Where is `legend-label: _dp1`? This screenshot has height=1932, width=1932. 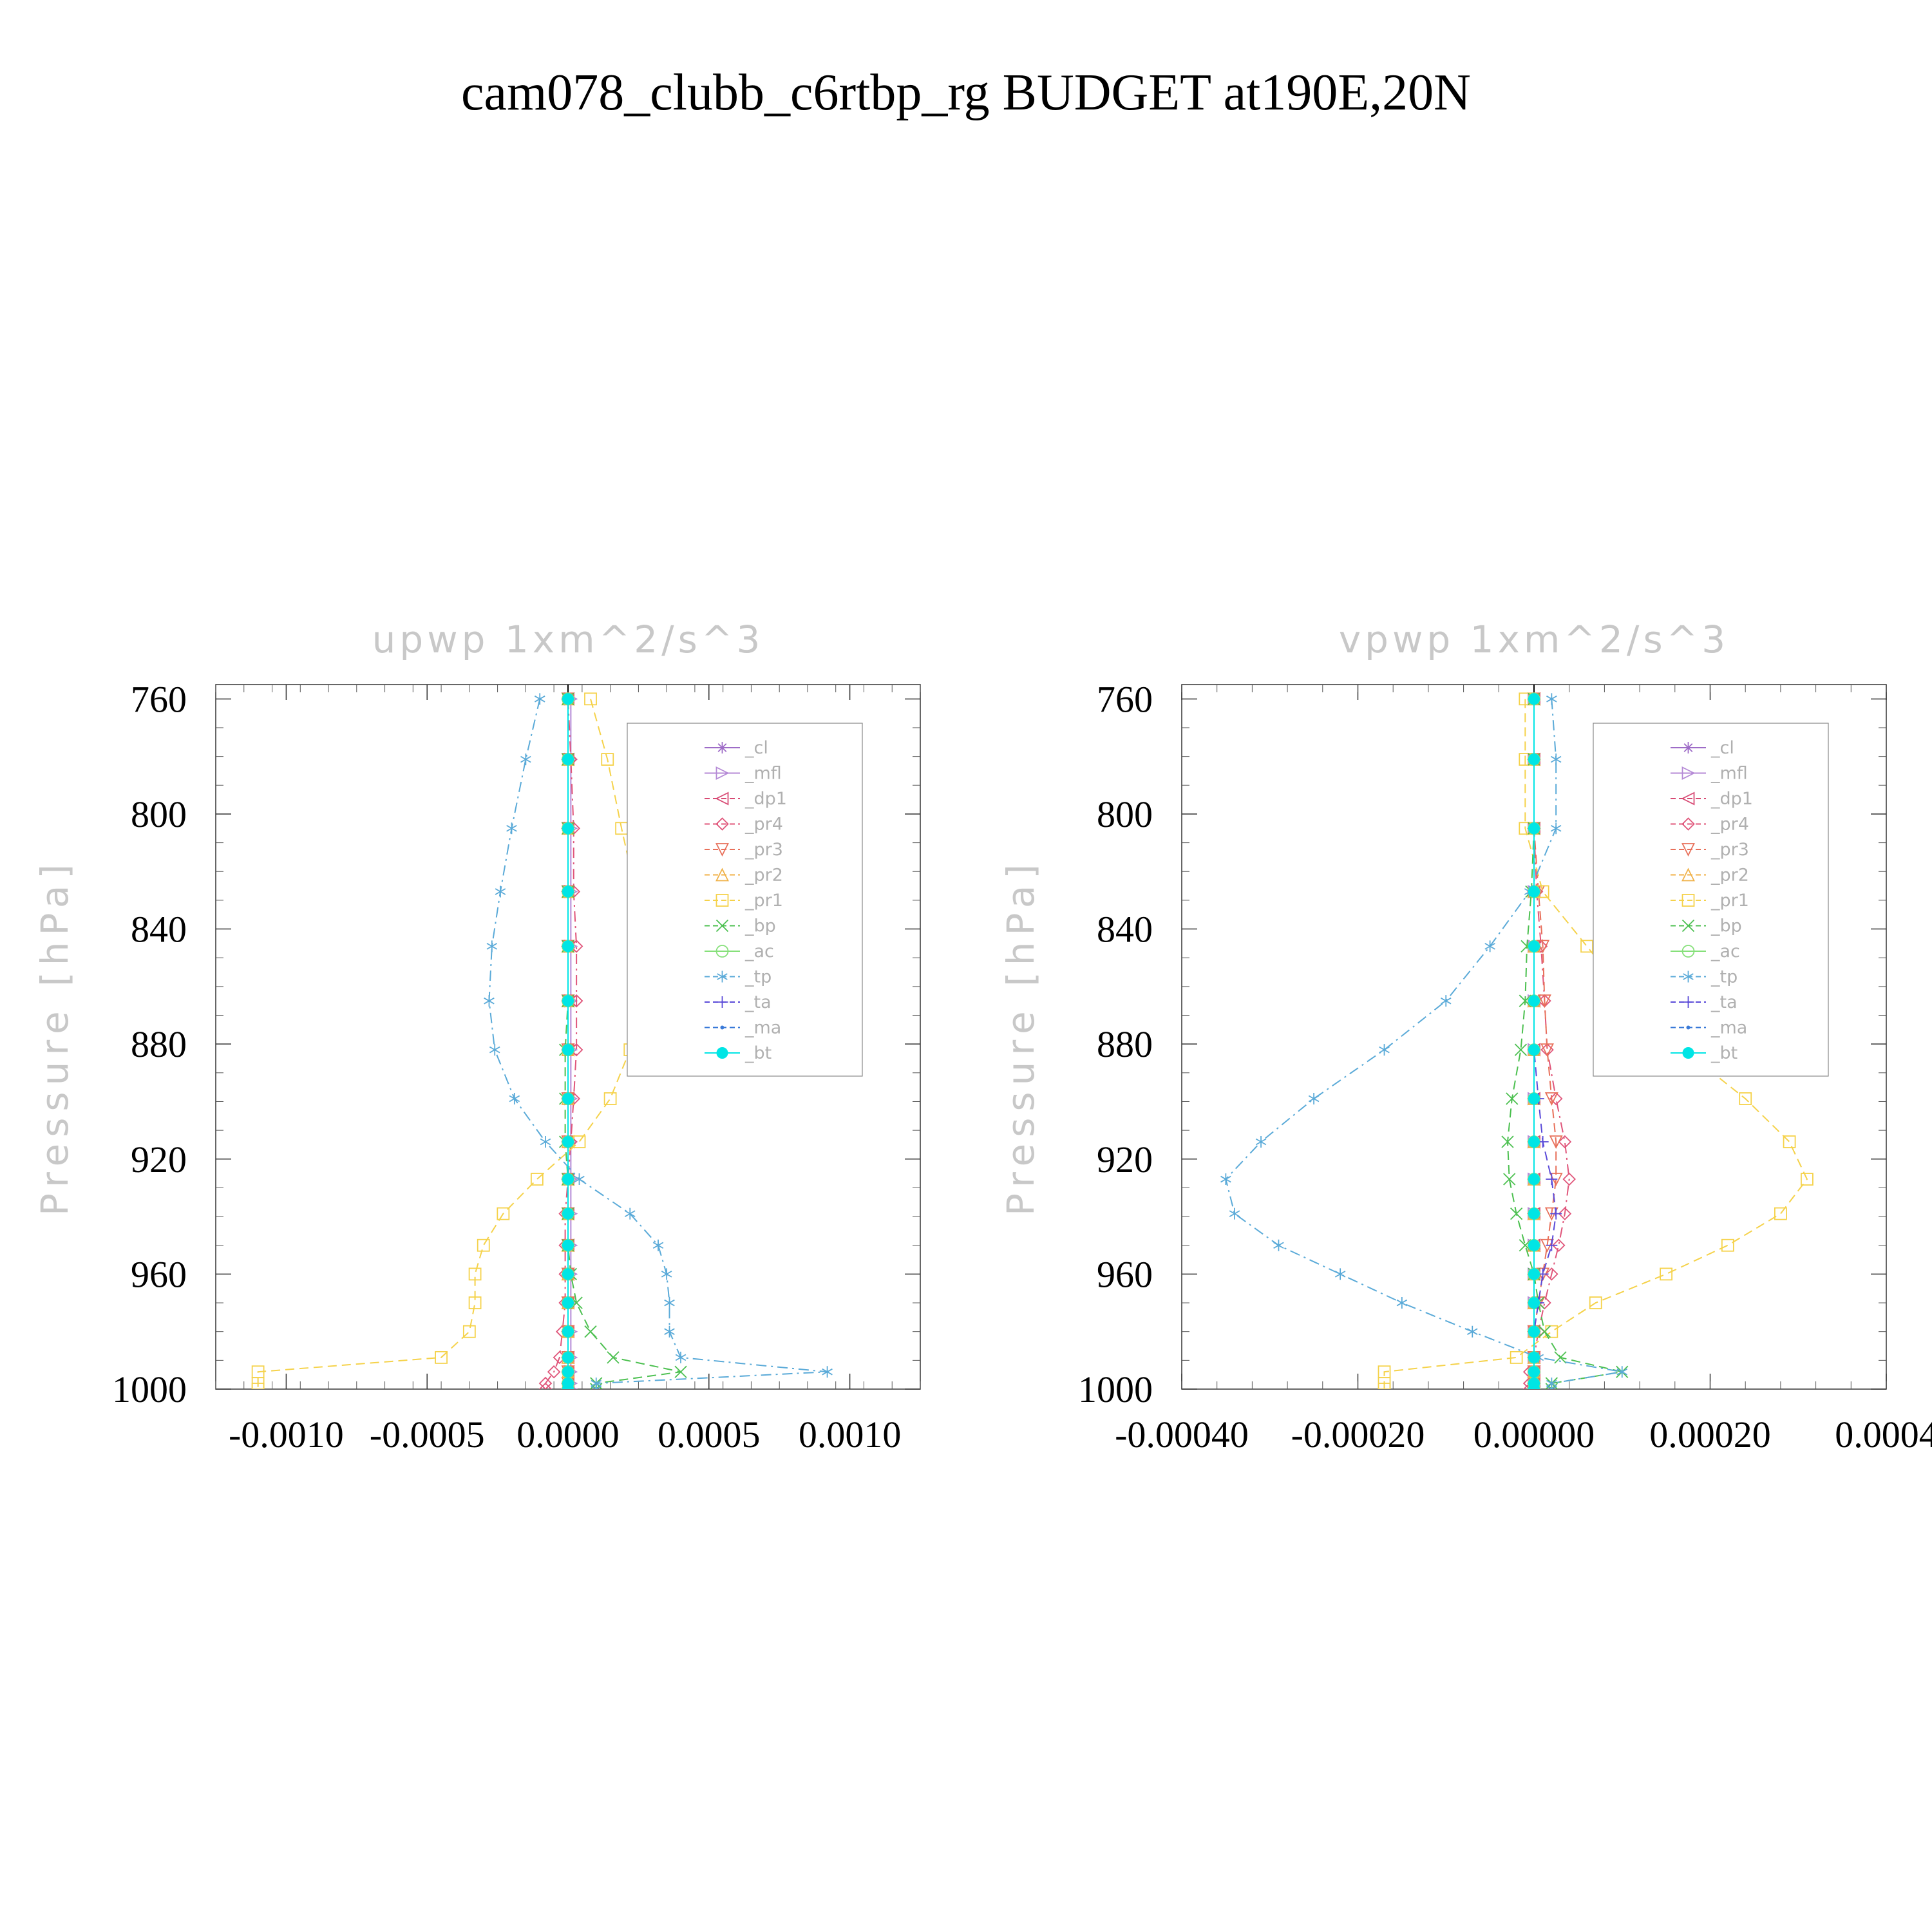 legend-label: _dp1 is located at coordinates (765, 799).